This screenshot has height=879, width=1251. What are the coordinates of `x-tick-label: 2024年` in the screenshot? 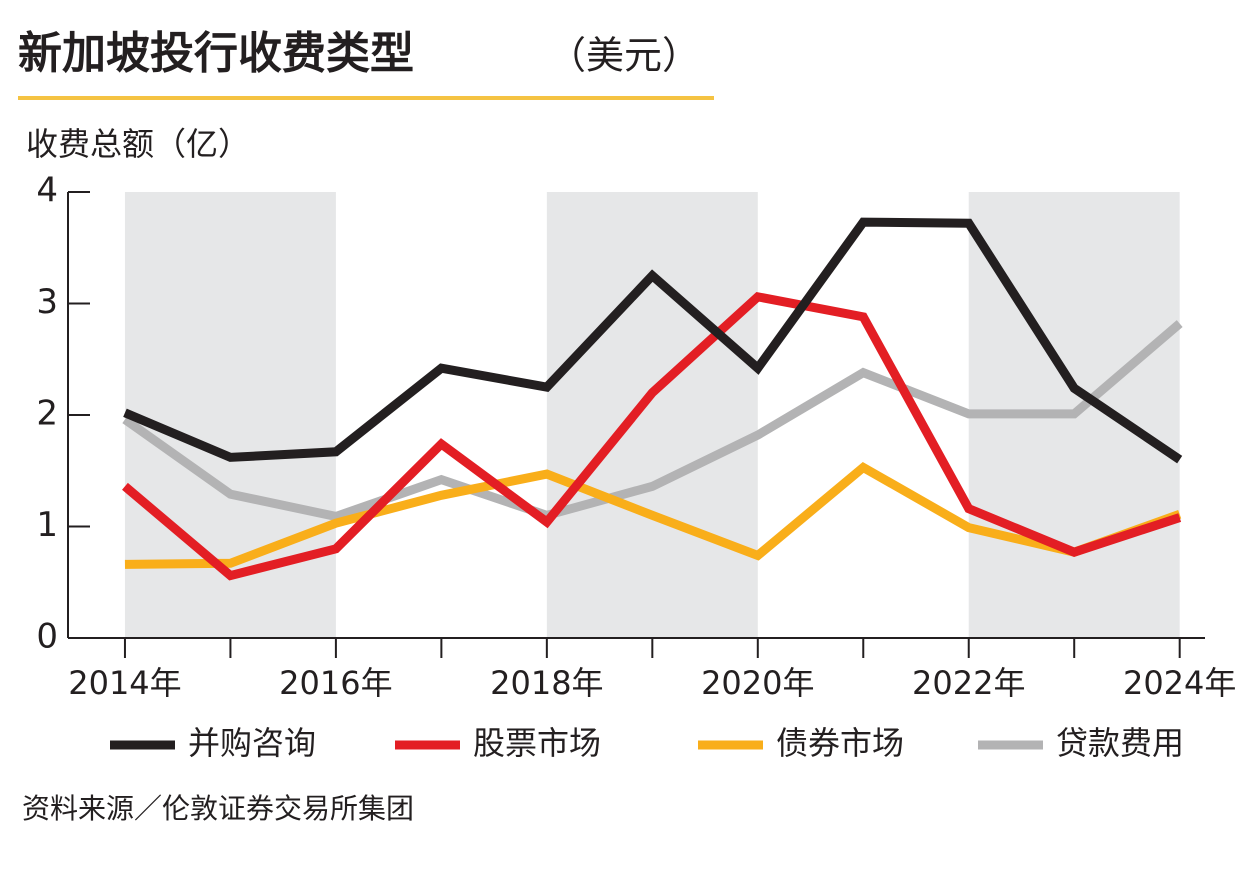 It's located at (1179, 683).